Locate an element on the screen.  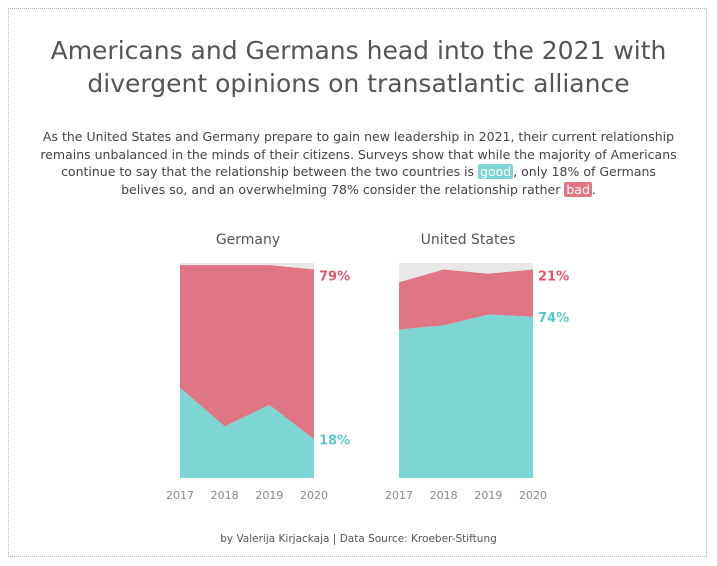
good-highlight: good is located at coordinates (496, 171).